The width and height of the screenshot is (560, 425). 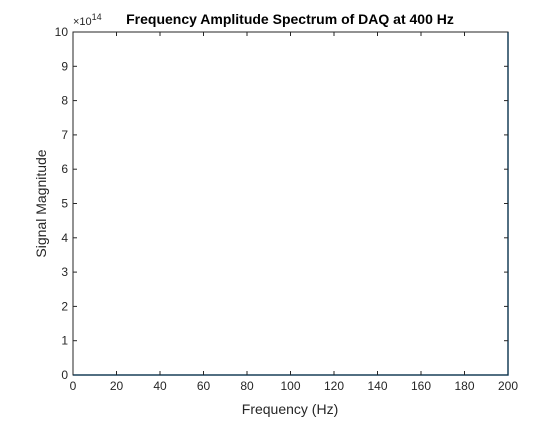 What do you see at coordinates (64, 238) in the screenshot?
I see `y-tick-label: 4` at bounding box center [64, 238].